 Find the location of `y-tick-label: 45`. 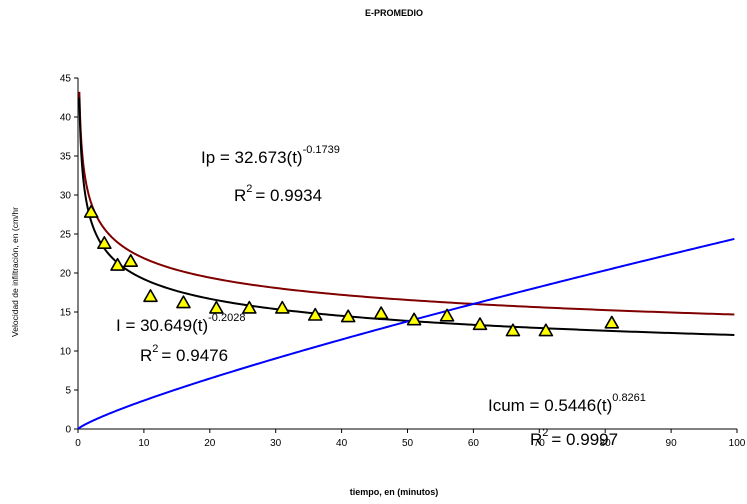

y-tick-label: 45 is located at coordinates (66, 79).